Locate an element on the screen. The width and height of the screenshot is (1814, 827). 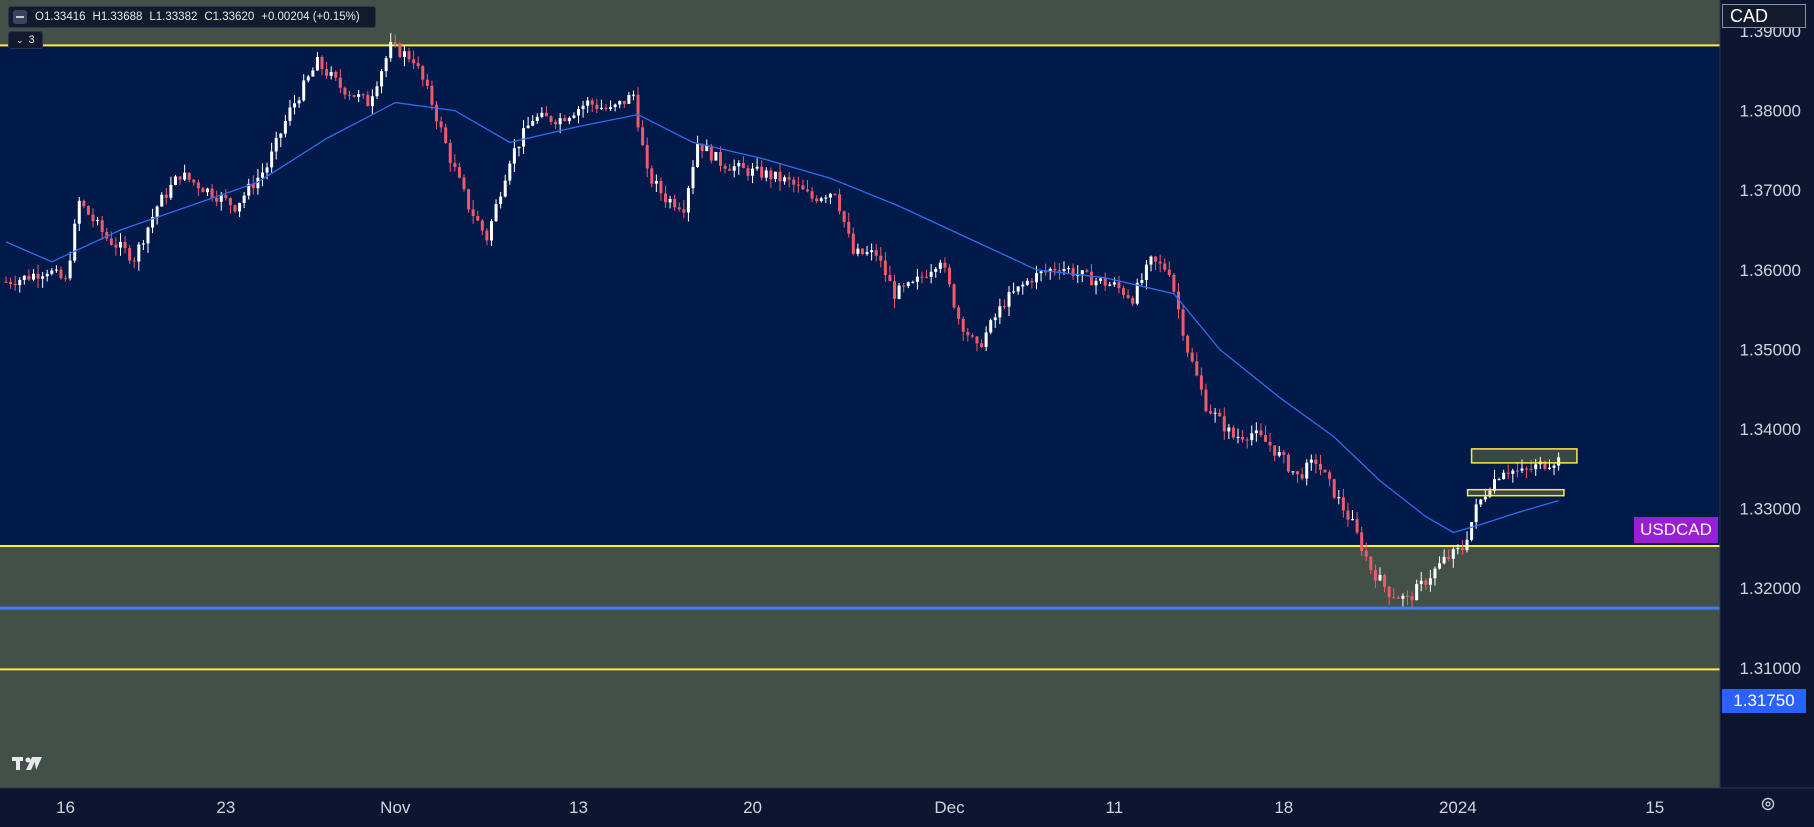
currency-label: CAD is located at coordinates (1764, 16).